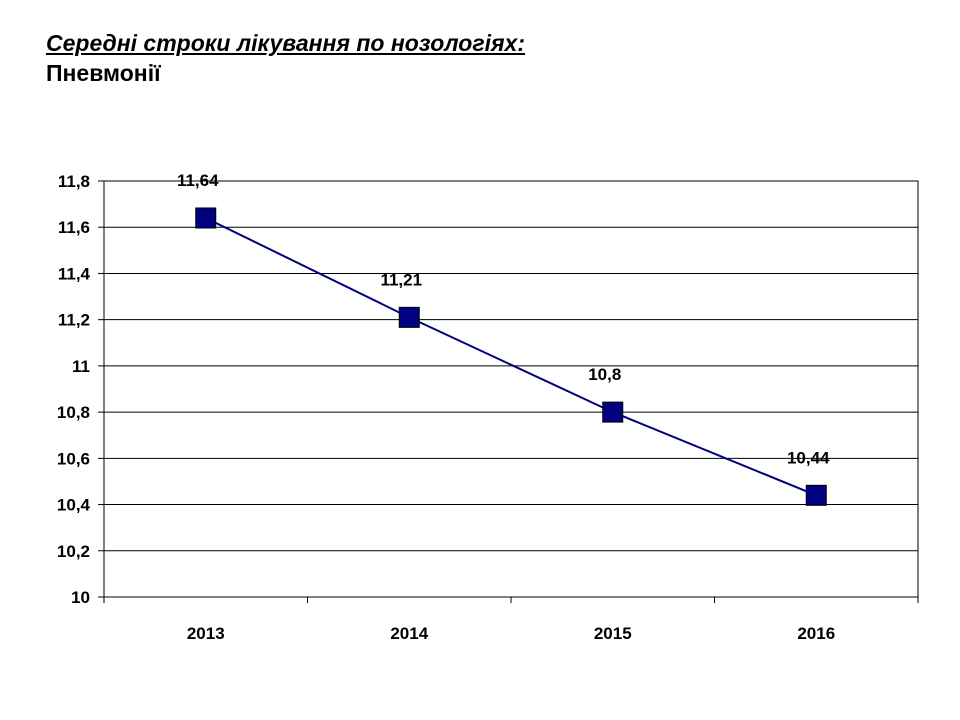  What do you see at coordinates (80, 389) in the screenshot?
I see `y-axis: 10 10,2 10,4 10,6 10,8 11 11,2 11,4 11,6 11,8` at bounding box center [80, 389].